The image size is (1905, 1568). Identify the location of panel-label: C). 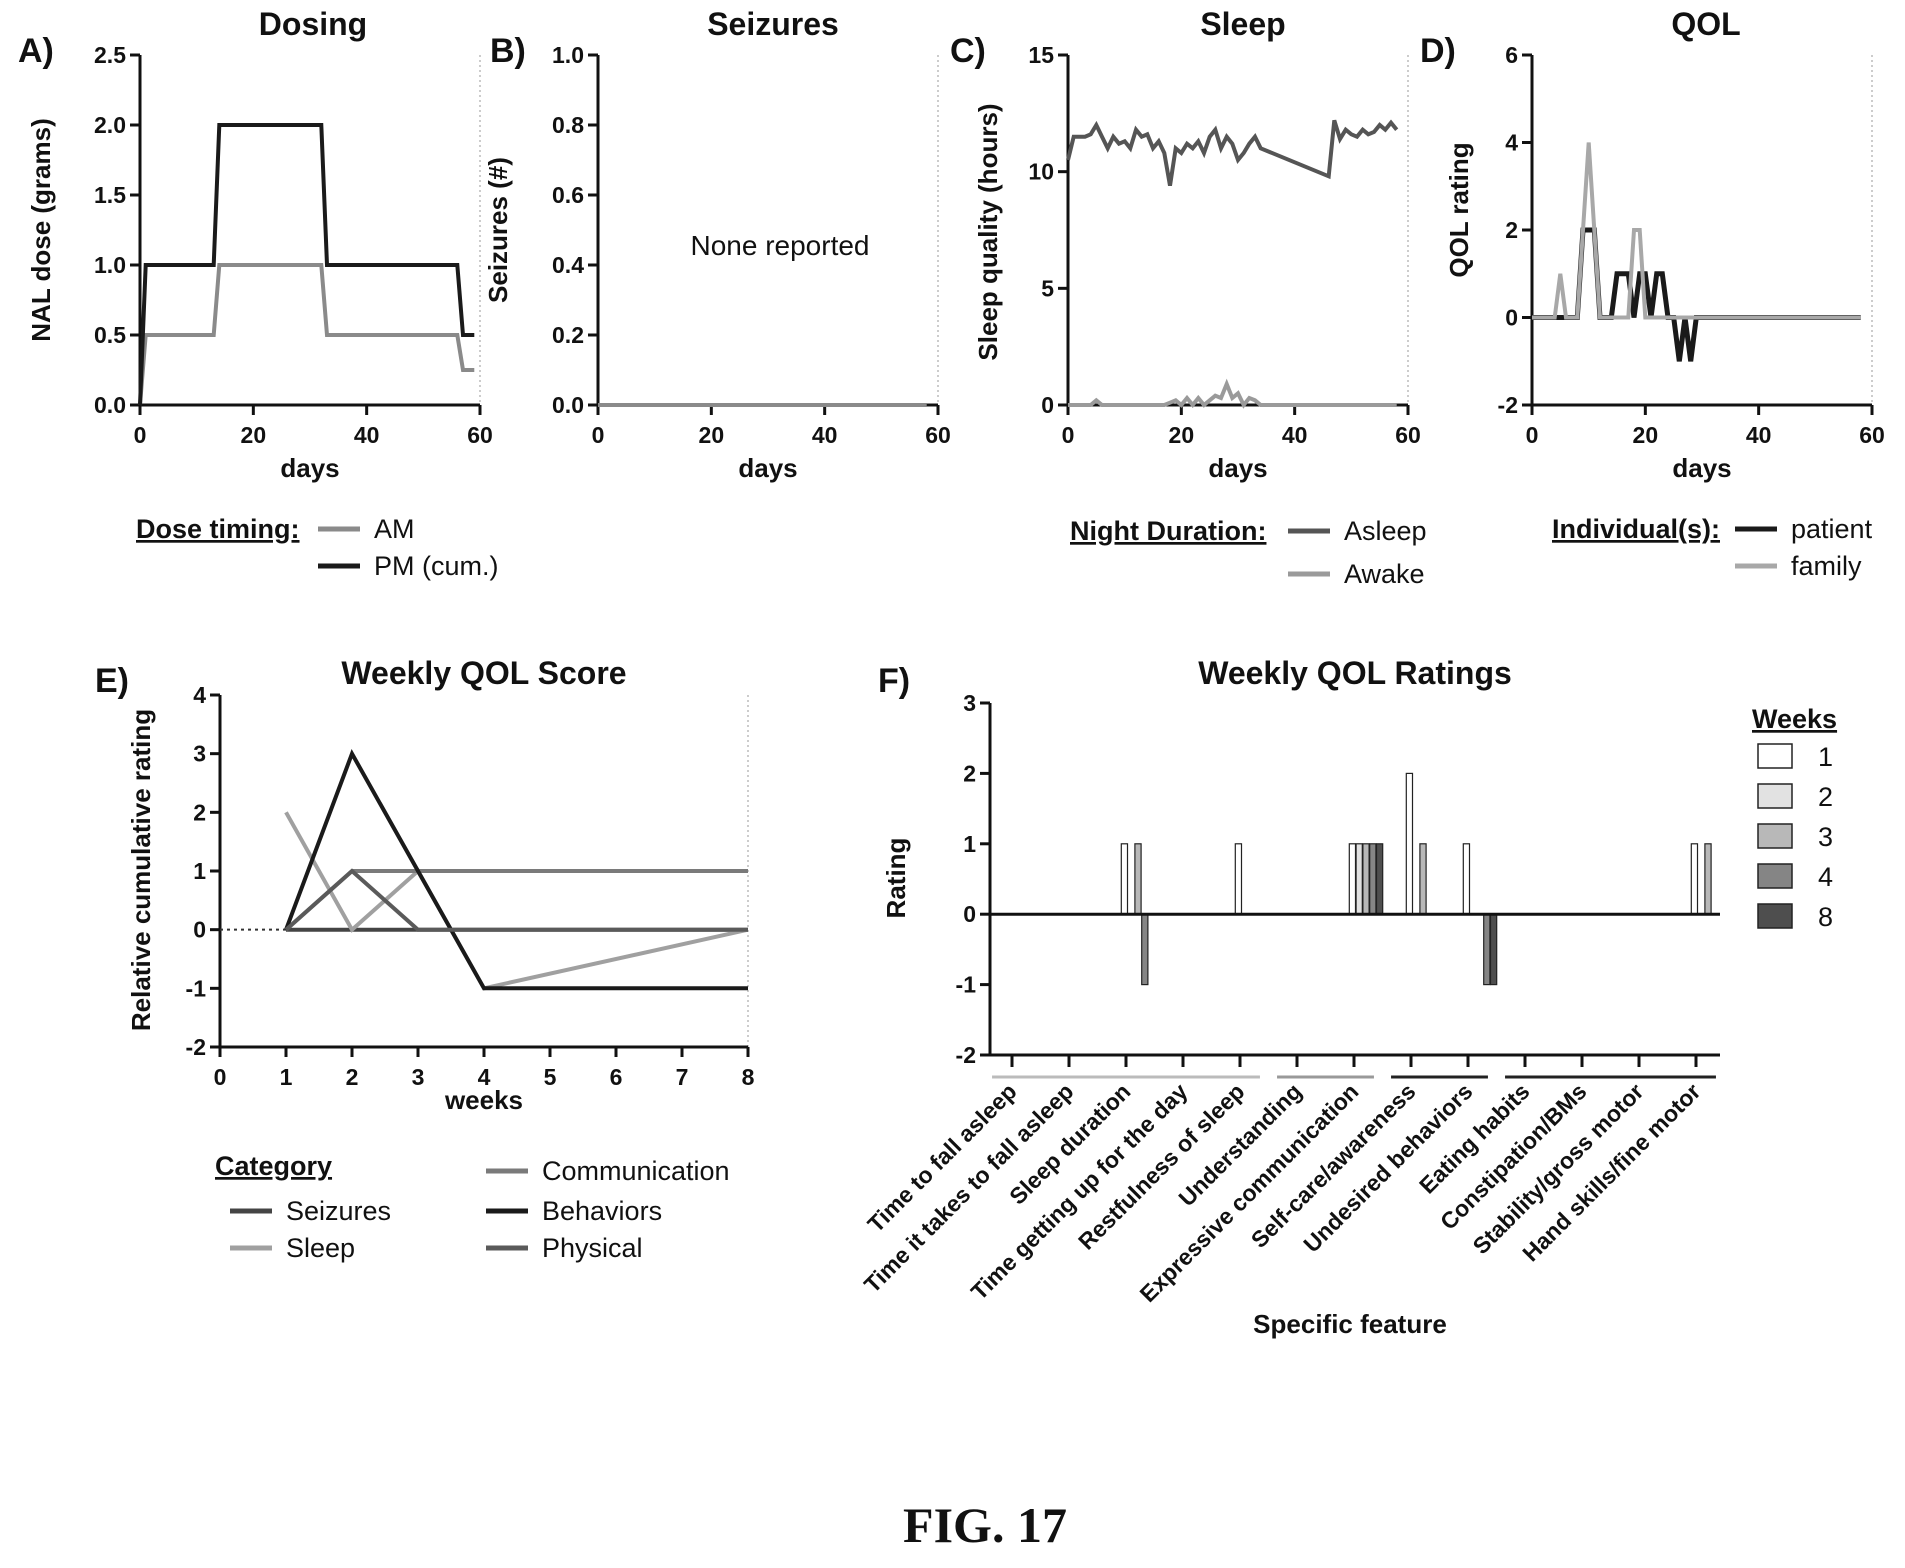
(968, 51).